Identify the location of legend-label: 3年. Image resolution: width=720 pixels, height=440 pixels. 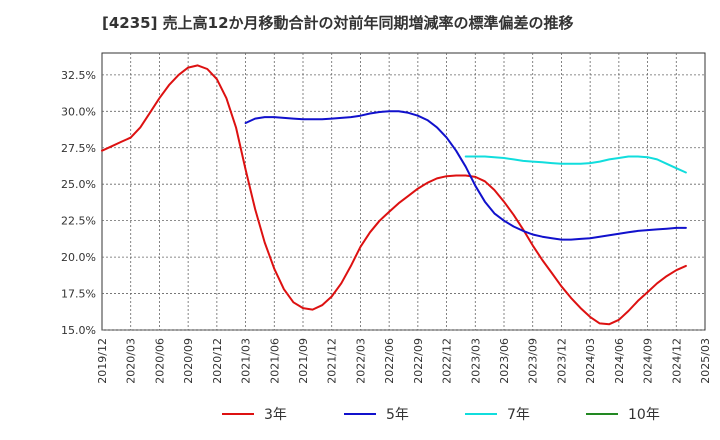
(275, 415).